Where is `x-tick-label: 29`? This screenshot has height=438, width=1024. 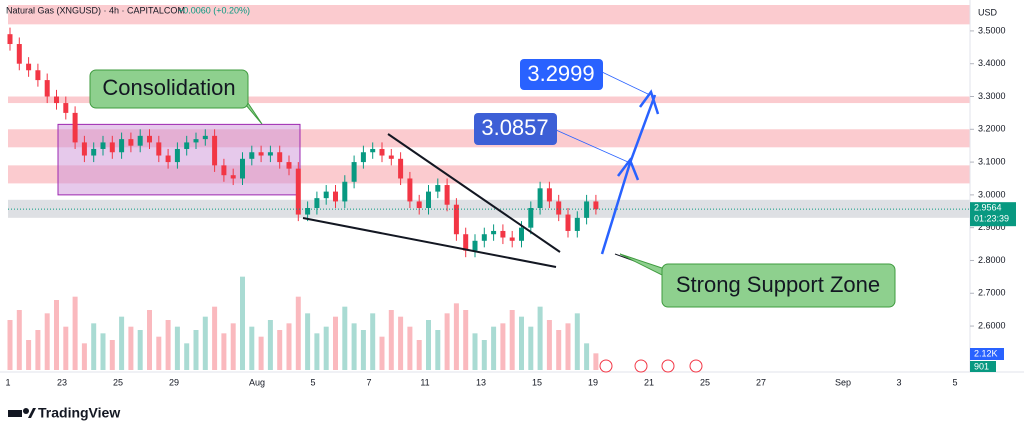 x-tick-label: 29 is located at coordinates (174, 382).